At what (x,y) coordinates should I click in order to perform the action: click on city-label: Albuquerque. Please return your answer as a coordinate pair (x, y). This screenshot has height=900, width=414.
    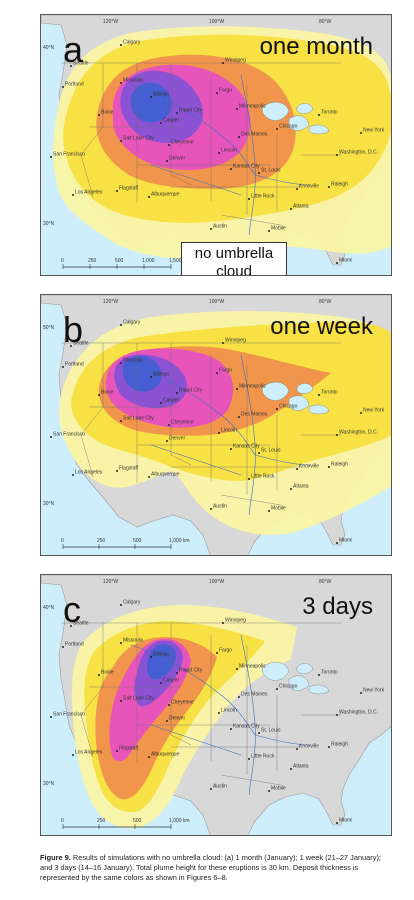
    Looking at the image, I should click on (165, 755).